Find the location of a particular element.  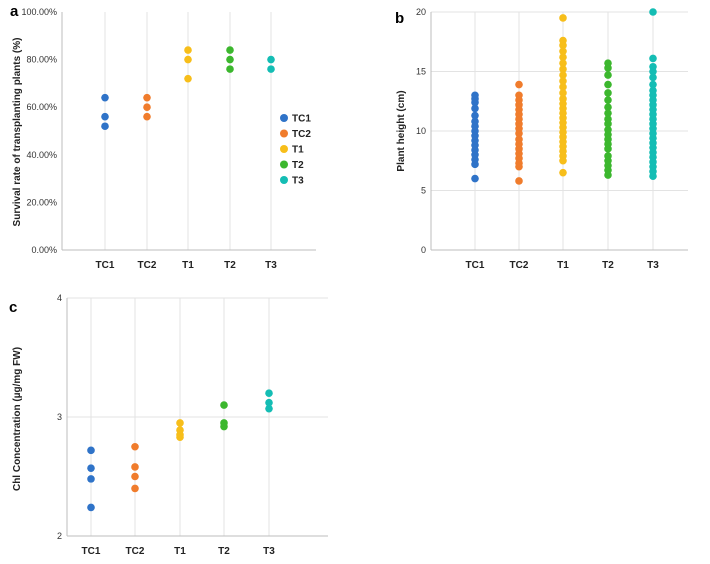

legend-marker-T2 is located at coordinates (284, 164).